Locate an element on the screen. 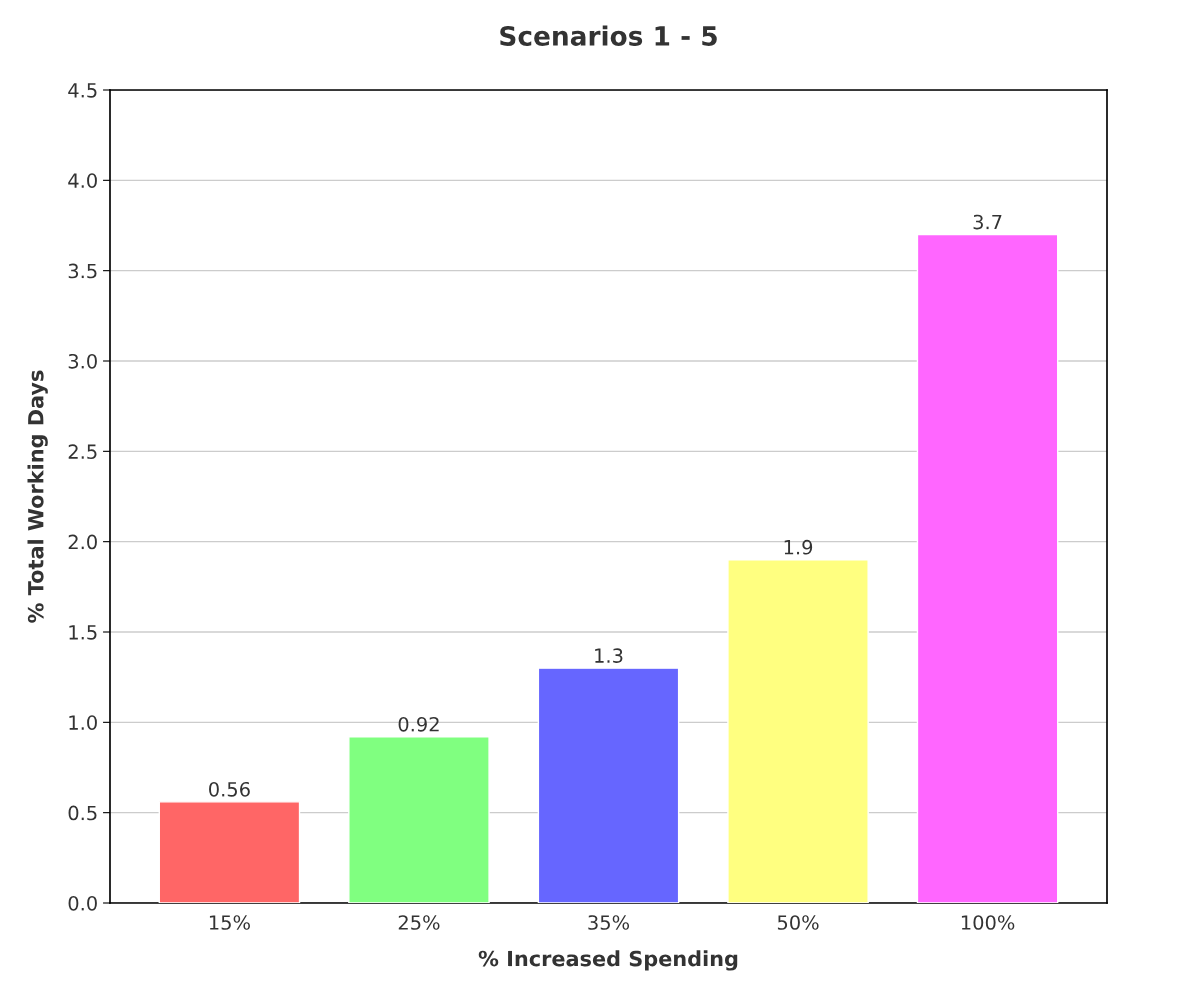 The height and width of the screenshot is (1002, 1198). data-label: 3.7 is located at coordinates (987, 222).